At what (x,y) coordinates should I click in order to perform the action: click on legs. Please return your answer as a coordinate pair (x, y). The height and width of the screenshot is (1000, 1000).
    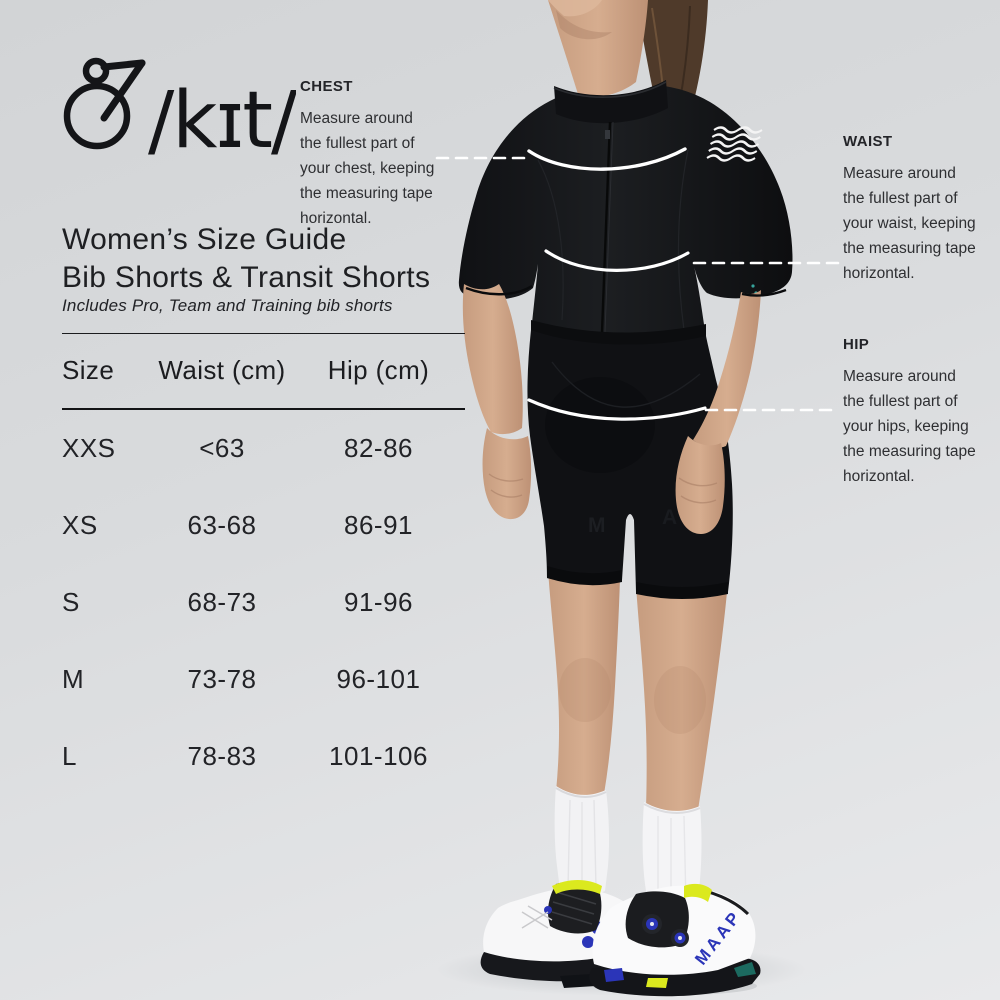
    Looking at the image, I should click on (637, 692).